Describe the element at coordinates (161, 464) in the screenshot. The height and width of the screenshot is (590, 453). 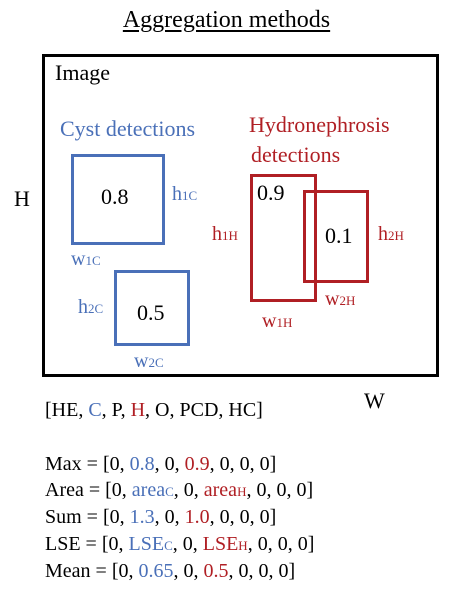
I see `formula-max: Max = [0, 0.8, 0, 0.9, 0, 0, 0]` at that location.